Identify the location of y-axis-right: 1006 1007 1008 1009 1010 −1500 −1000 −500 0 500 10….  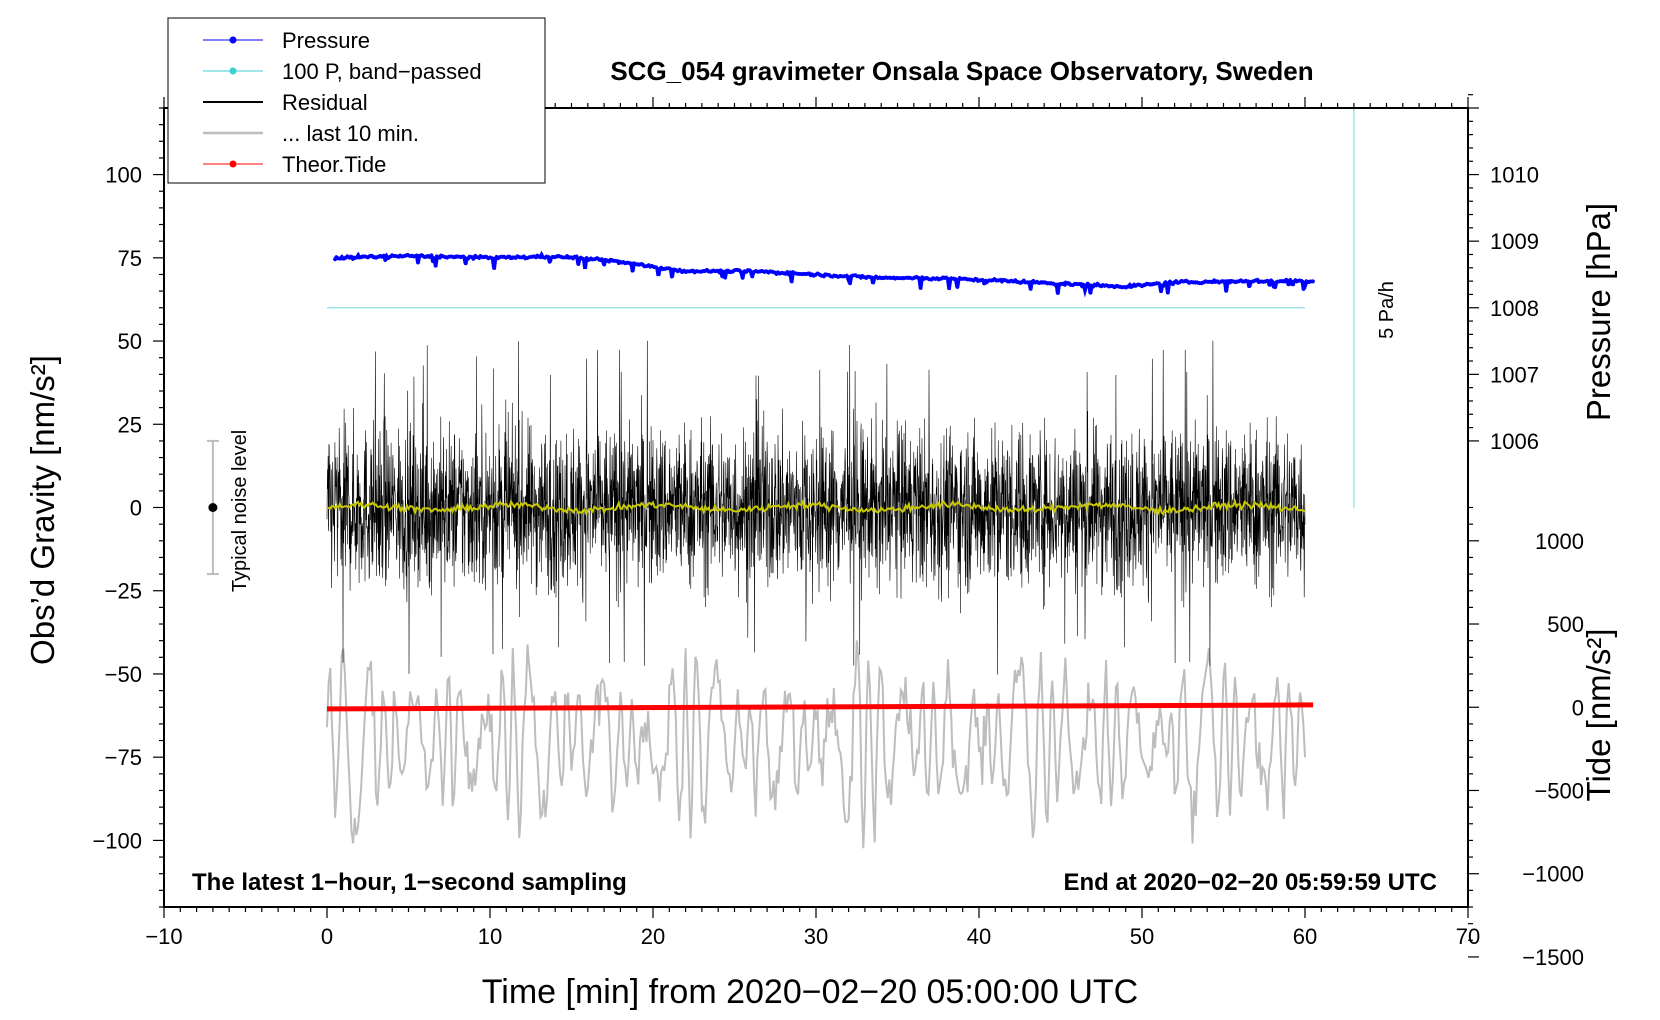
(1526, 532).